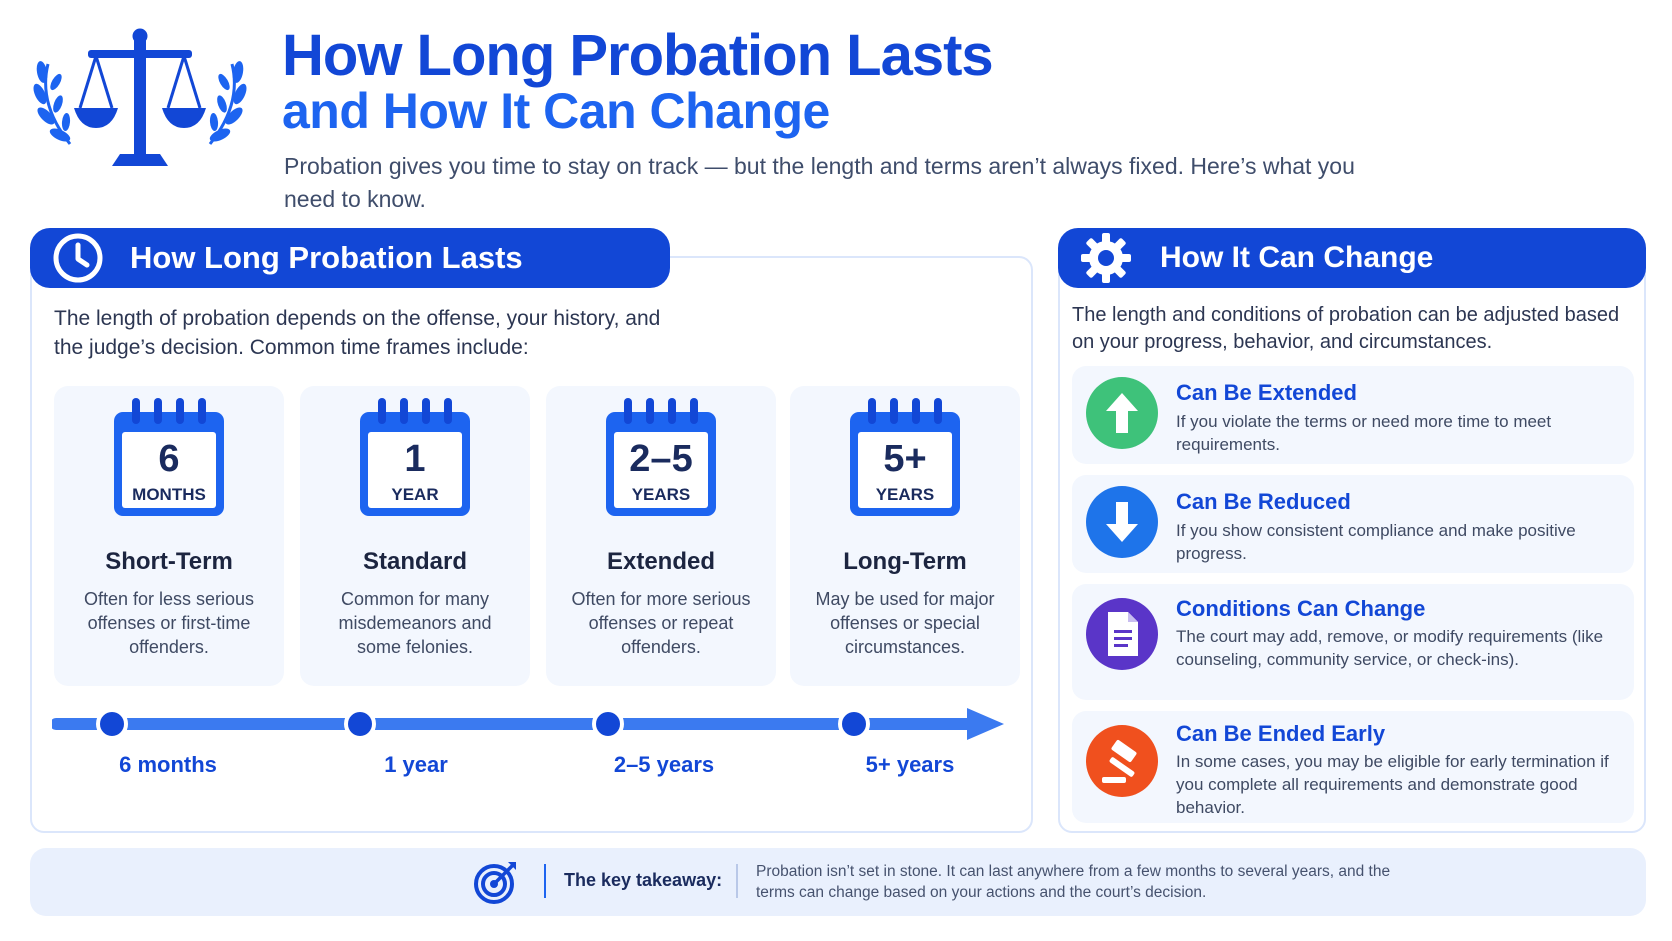 The width and height of the screenshot is (1672, 941). I want to click on timeframe-number: 5+, so click(905, 459).